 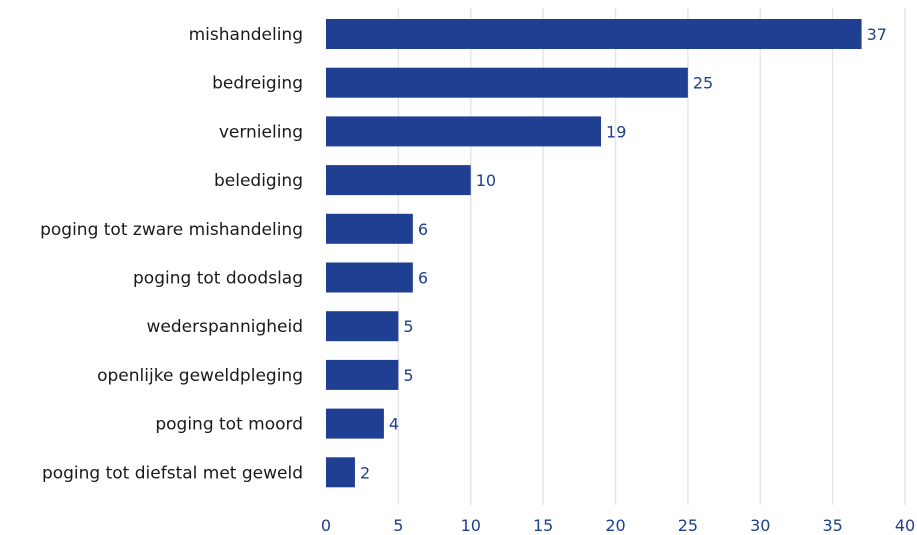 What do you see at coordinates (616, 131) in the screenshot?
I see `value-label: 19` at bounding box center [616, 131].